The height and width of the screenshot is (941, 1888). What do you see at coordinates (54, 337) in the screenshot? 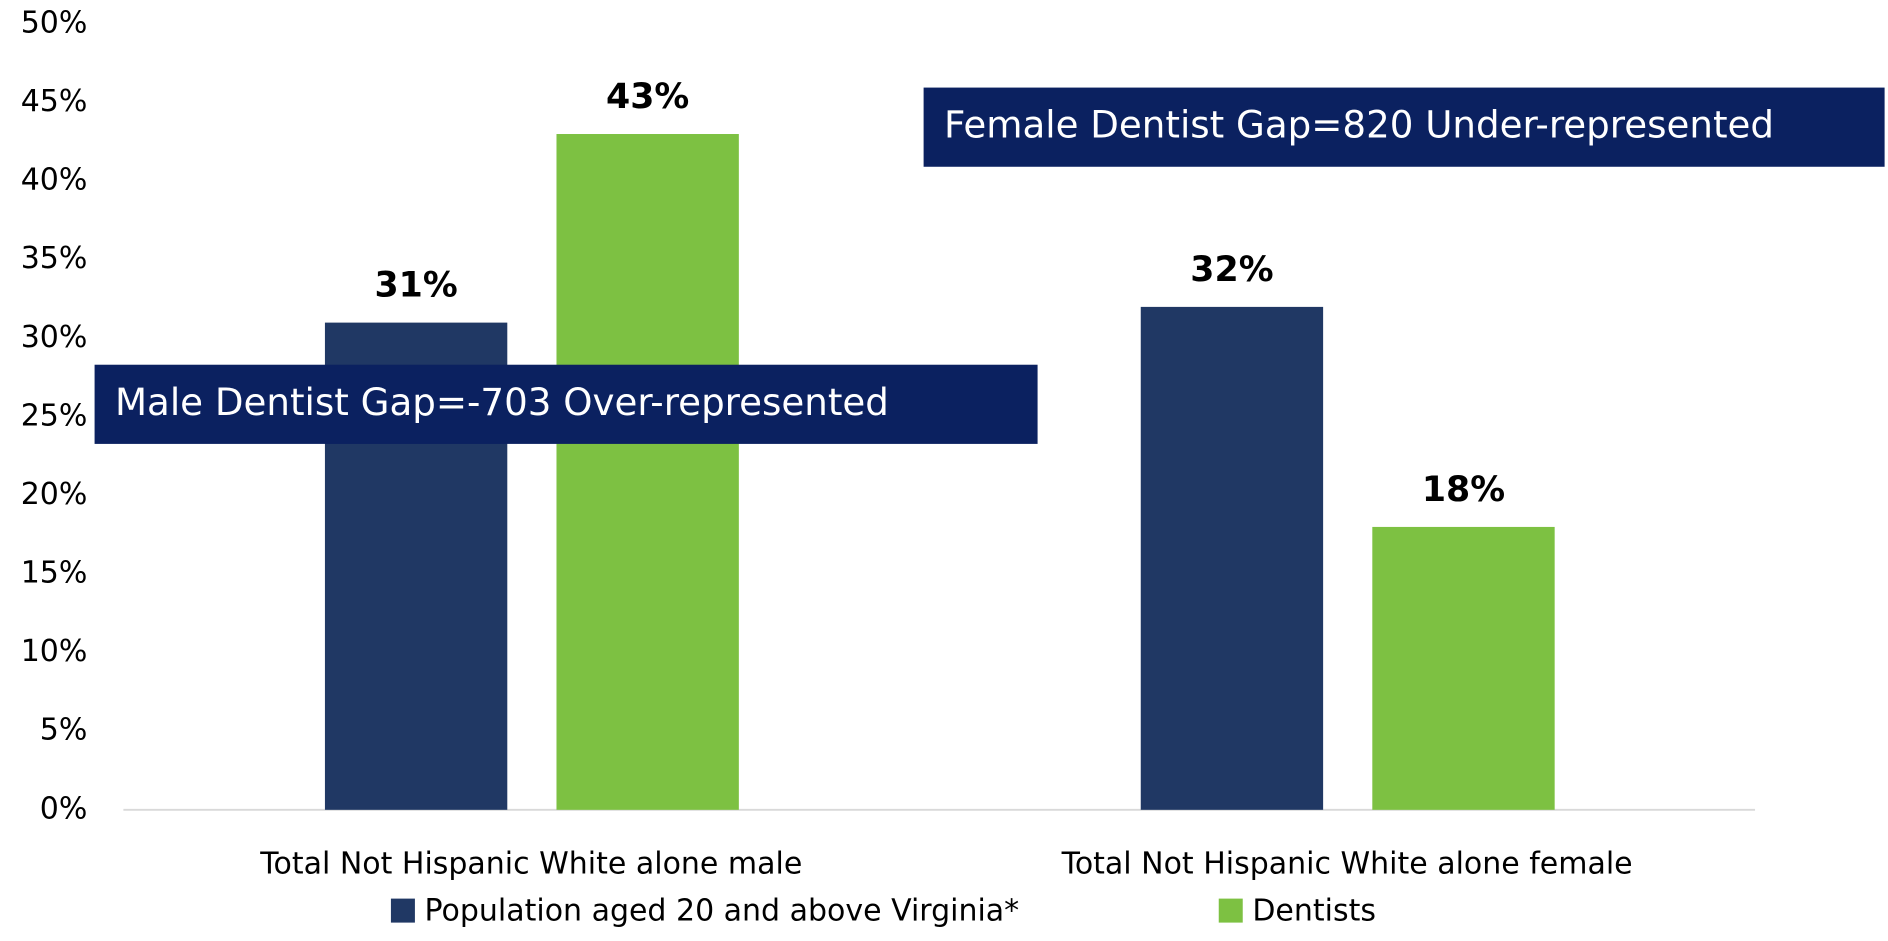
I see `y-tick-label: 30%` at bounding box center [54, 337].